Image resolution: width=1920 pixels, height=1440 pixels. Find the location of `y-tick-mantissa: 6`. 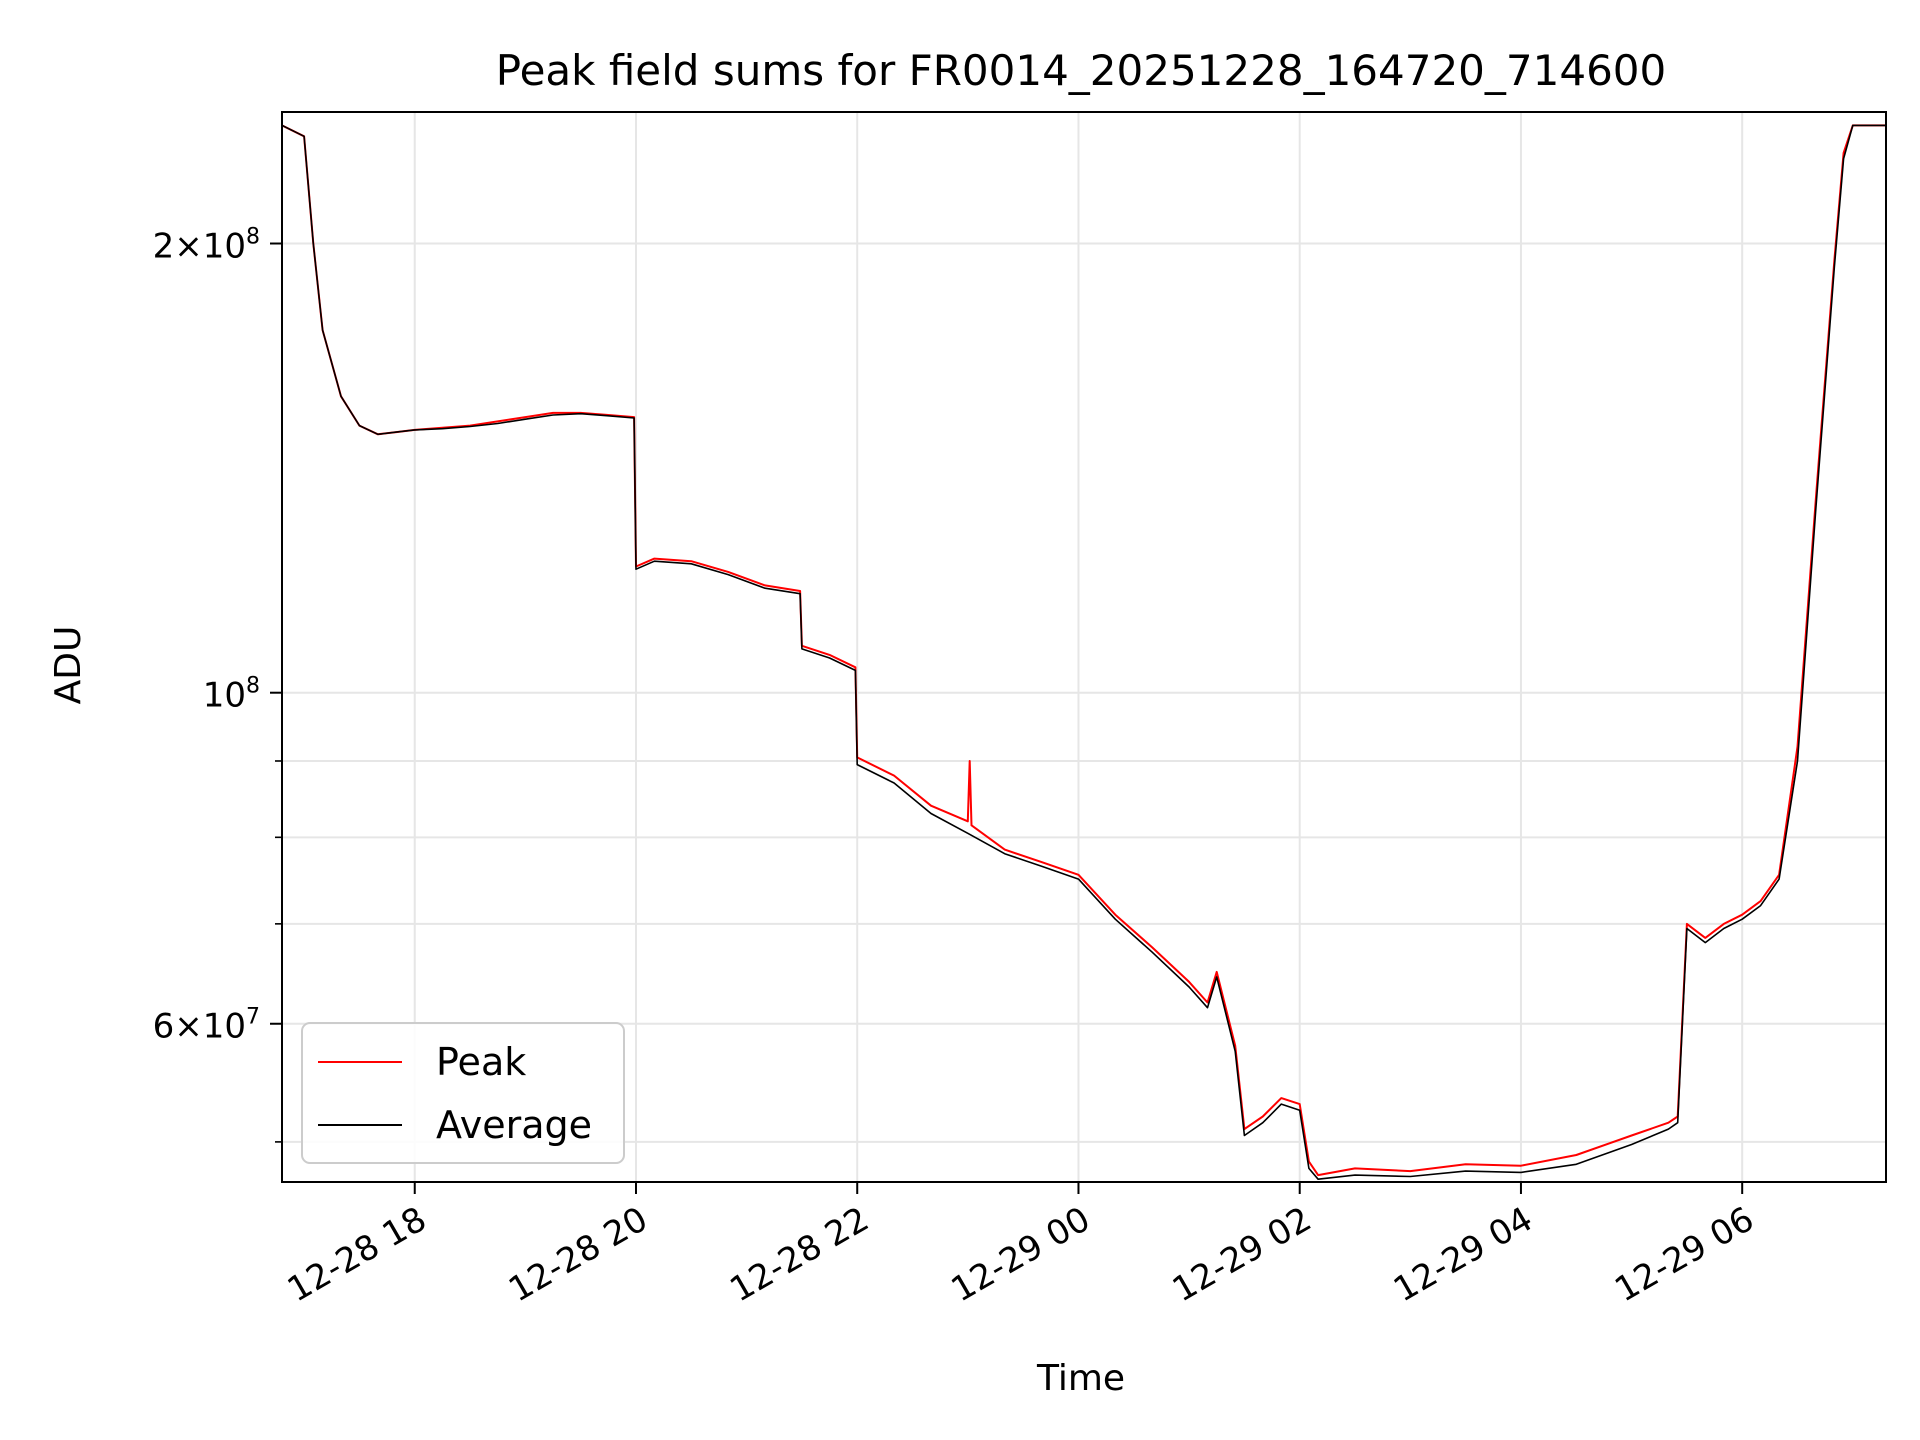

y-tick-mantissa: 6 is located at coordinates (164, 1027).